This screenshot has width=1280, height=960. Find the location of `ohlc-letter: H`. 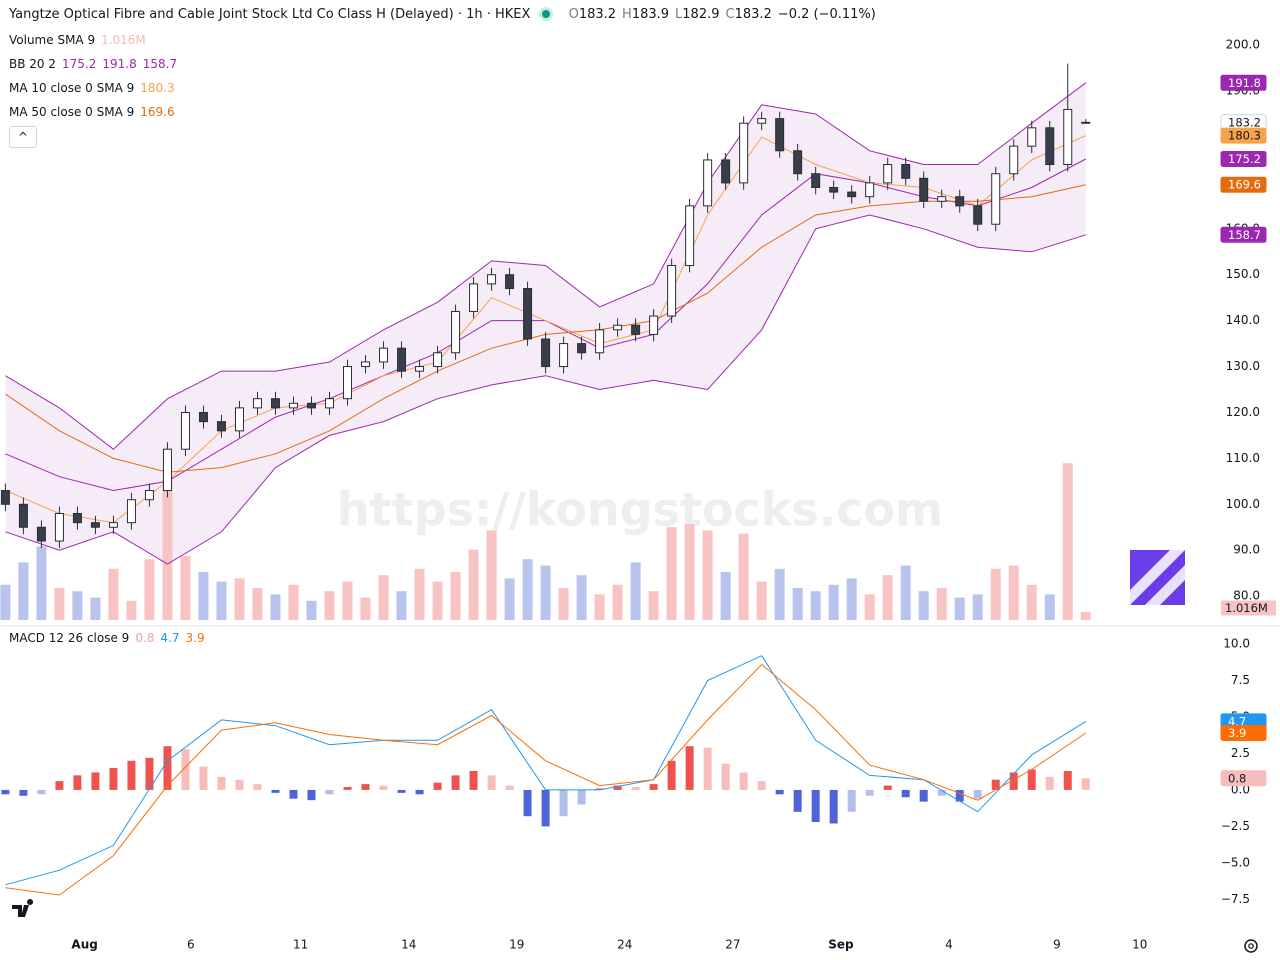

ohlc-letter: H is located at coordinates (627, 14).